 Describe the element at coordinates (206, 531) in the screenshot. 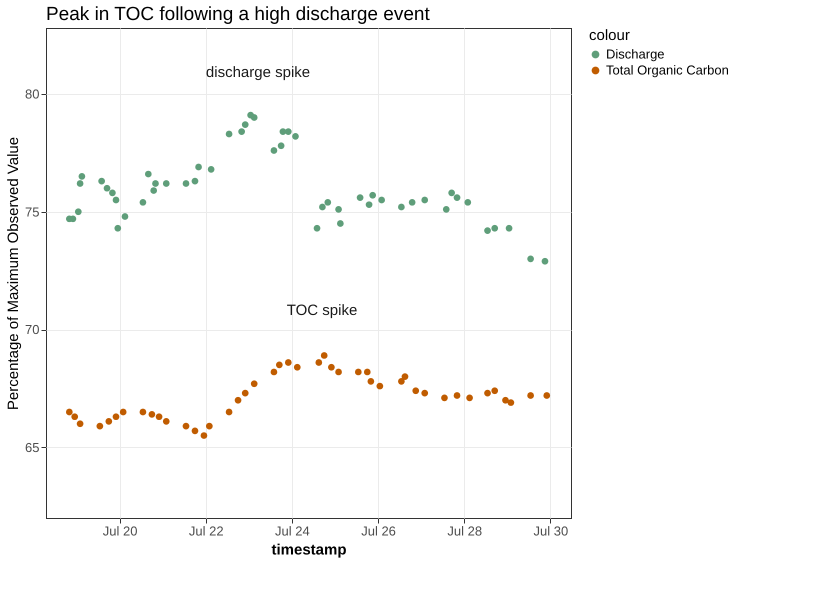

I see `x-tick-label: Jul 22` at that location.